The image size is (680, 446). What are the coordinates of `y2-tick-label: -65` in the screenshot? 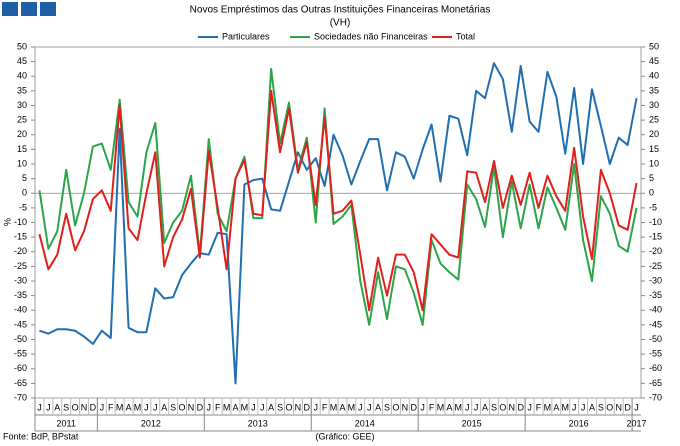 It's located at (655, 383).